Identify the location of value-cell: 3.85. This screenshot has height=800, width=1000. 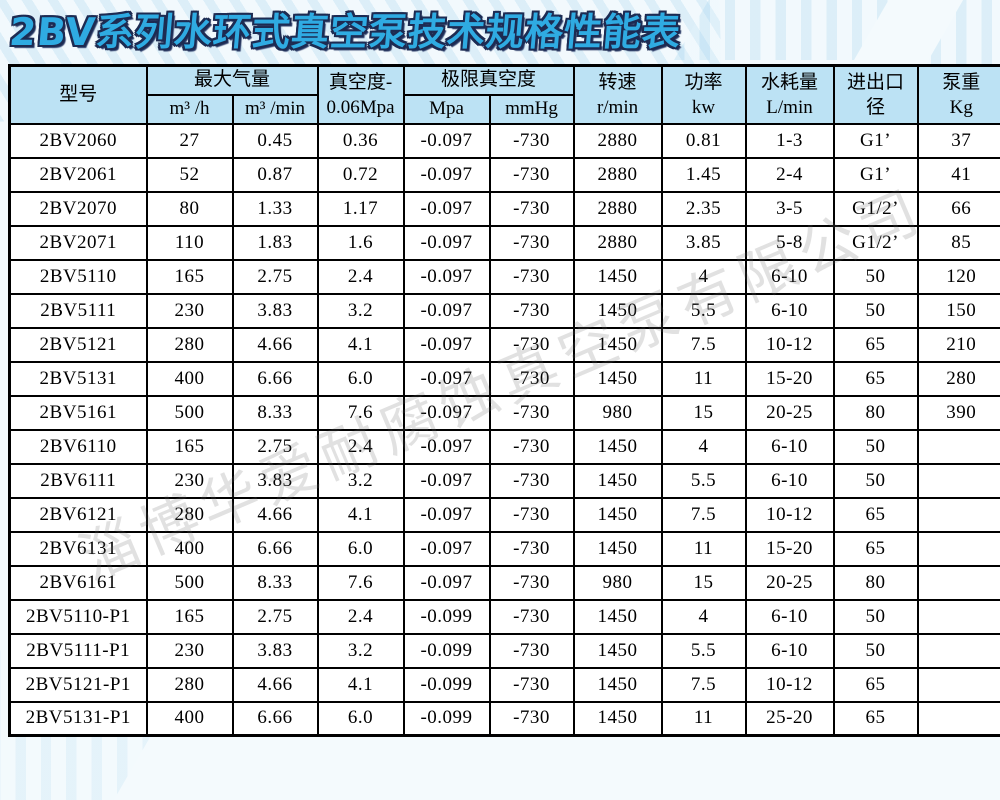
(704, 243).